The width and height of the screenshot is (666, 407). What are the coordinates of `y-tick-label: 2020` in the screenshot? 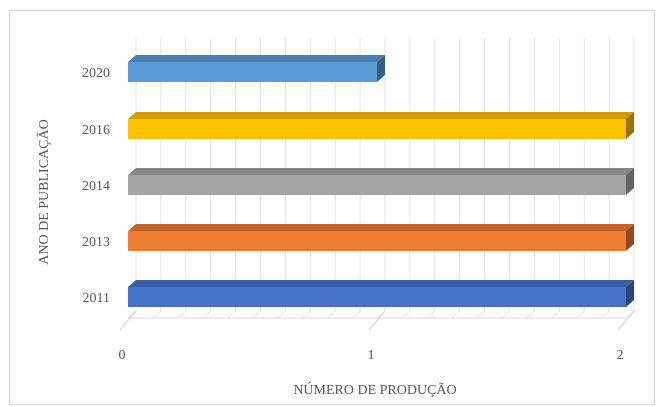 It's located at (96, 73).